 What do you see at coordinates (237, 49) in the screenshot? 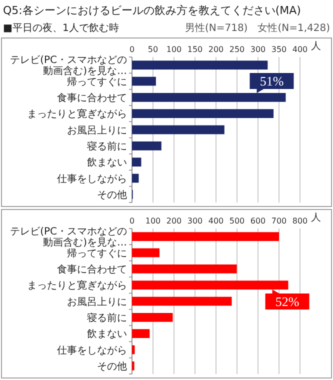
I see `x-tick-label: 250` at bounding box center [237, 49].